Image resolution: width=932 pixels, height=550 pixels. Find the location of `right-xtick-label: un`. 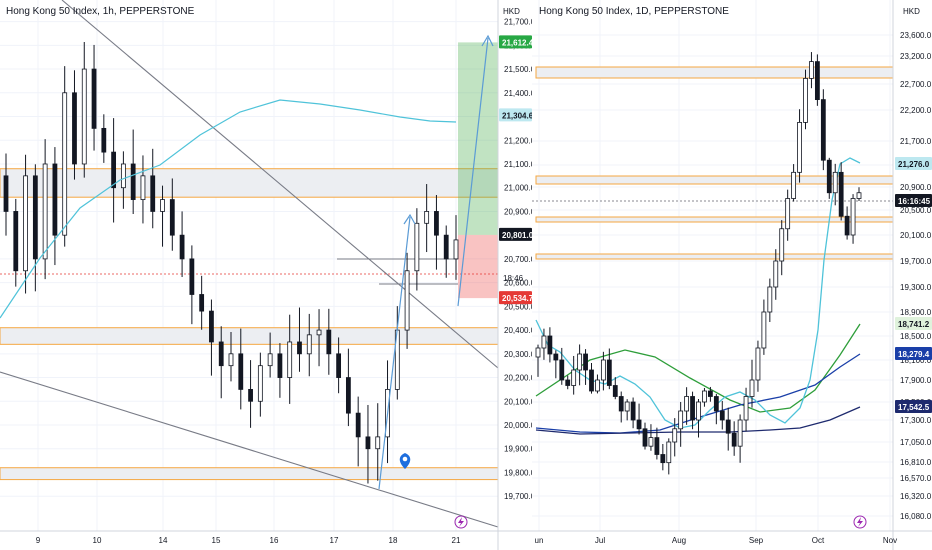

right-xtick-label: un is located at coordinates (539, 540).